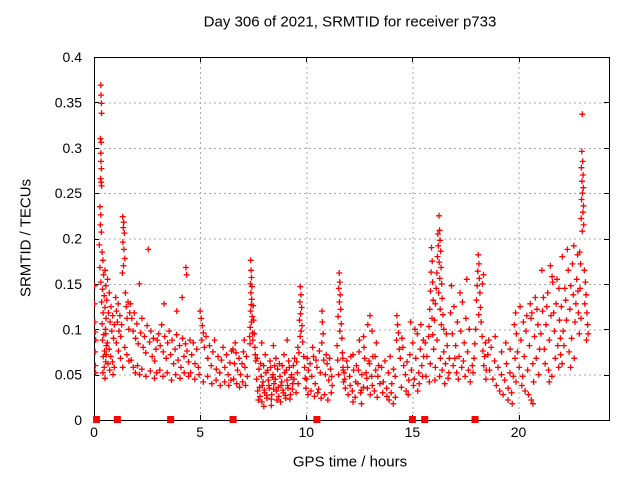  I want to click on y-tick-label: 0.3, so click(73, 148).